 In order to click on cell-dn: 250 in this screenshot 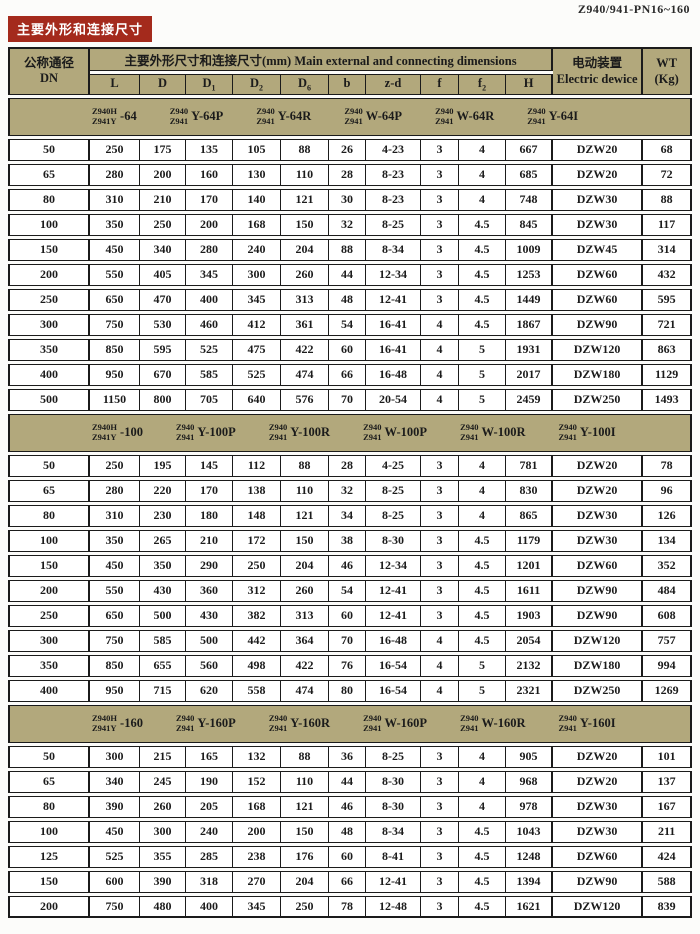, I will do `click(49, 615)`.